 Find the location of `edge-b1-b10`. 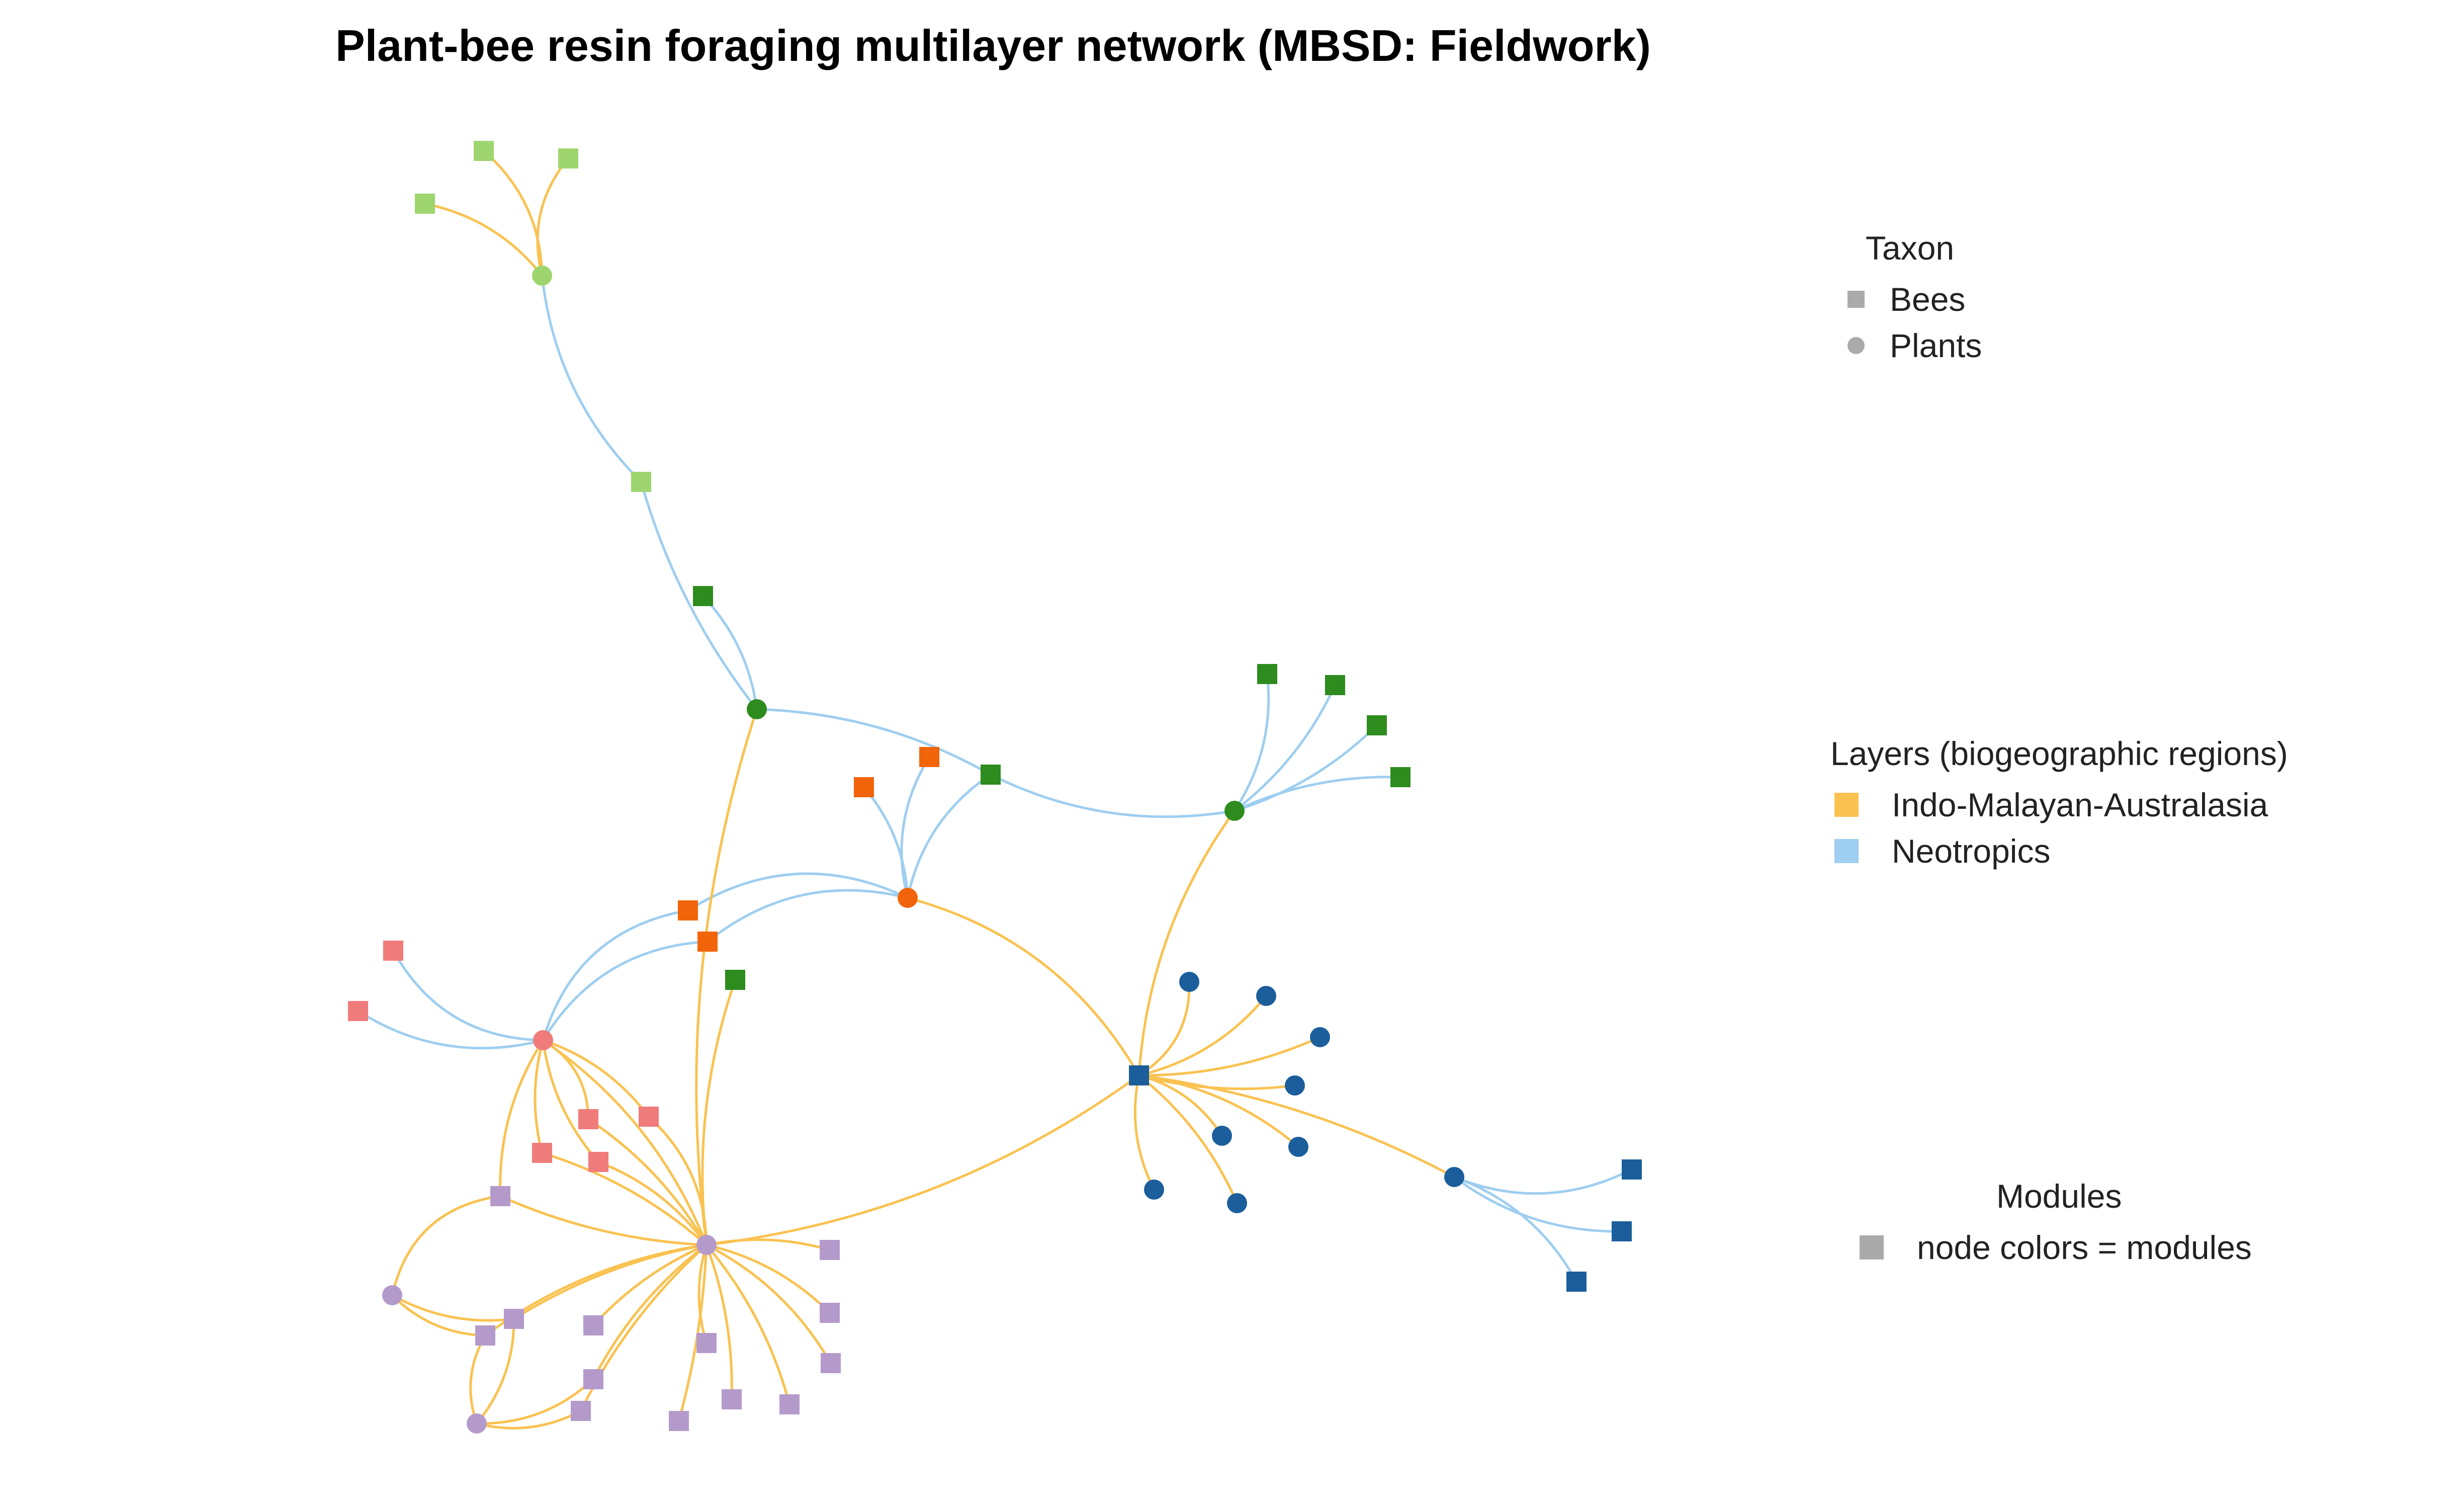

edge-b1-b10 is located at coordinates (1296, 1126).